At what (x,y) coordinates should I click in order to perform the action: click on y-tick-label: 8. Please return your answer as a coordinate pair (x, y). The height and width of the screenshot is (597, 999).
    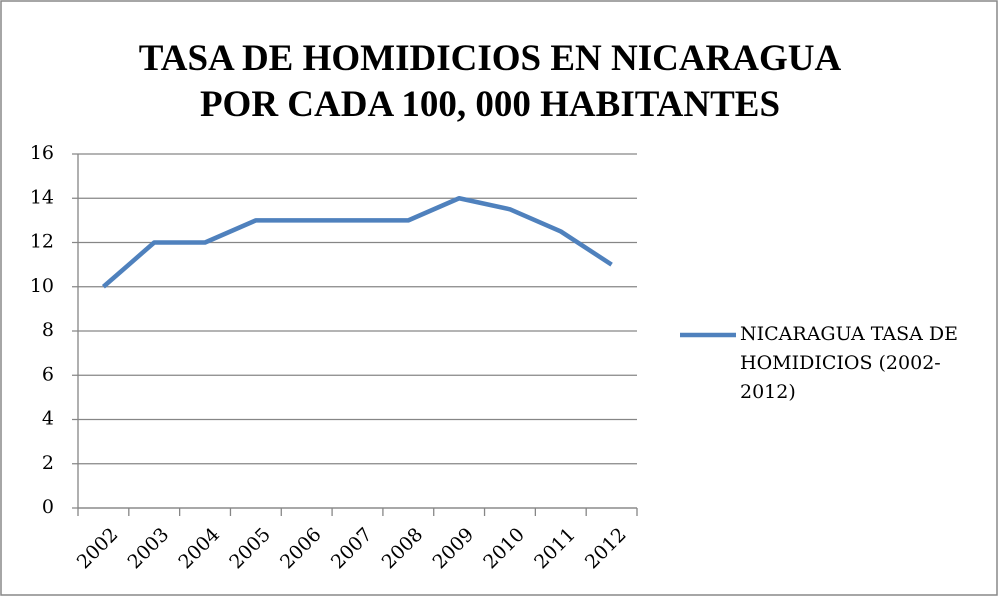
    Looking at the image, I should click on (48, 330).